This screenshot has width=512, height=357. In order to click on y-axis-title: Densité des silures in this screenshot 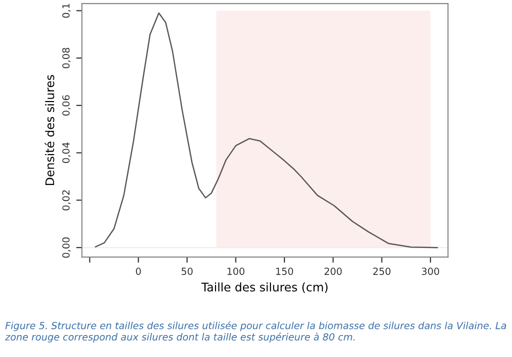, I will do `click(49, 130)`.